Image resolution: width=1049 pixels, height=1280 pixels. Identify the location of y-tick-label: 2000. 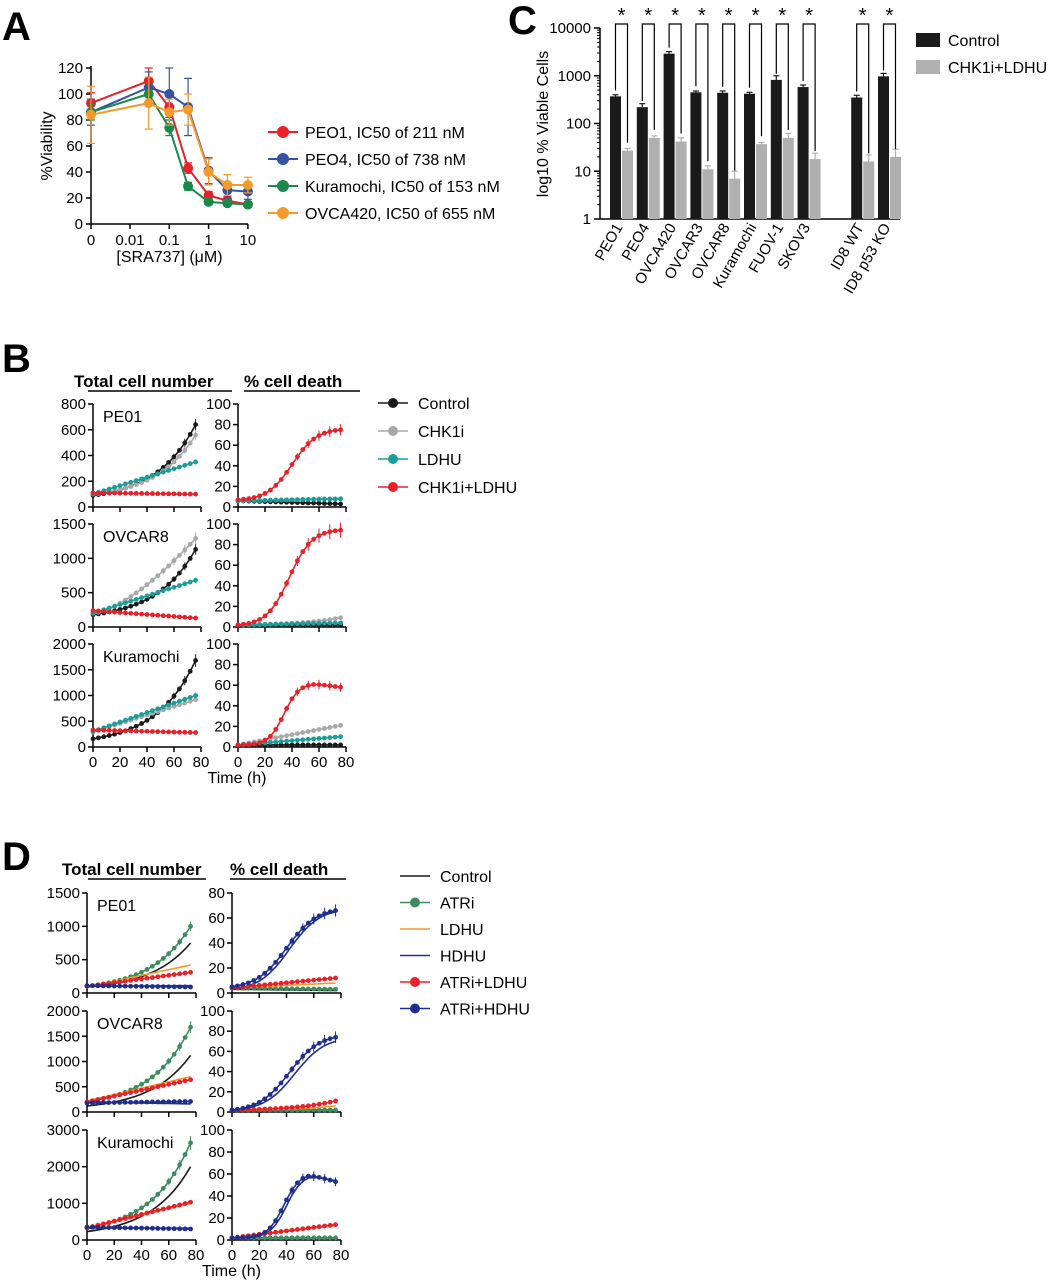
(63, 1011).